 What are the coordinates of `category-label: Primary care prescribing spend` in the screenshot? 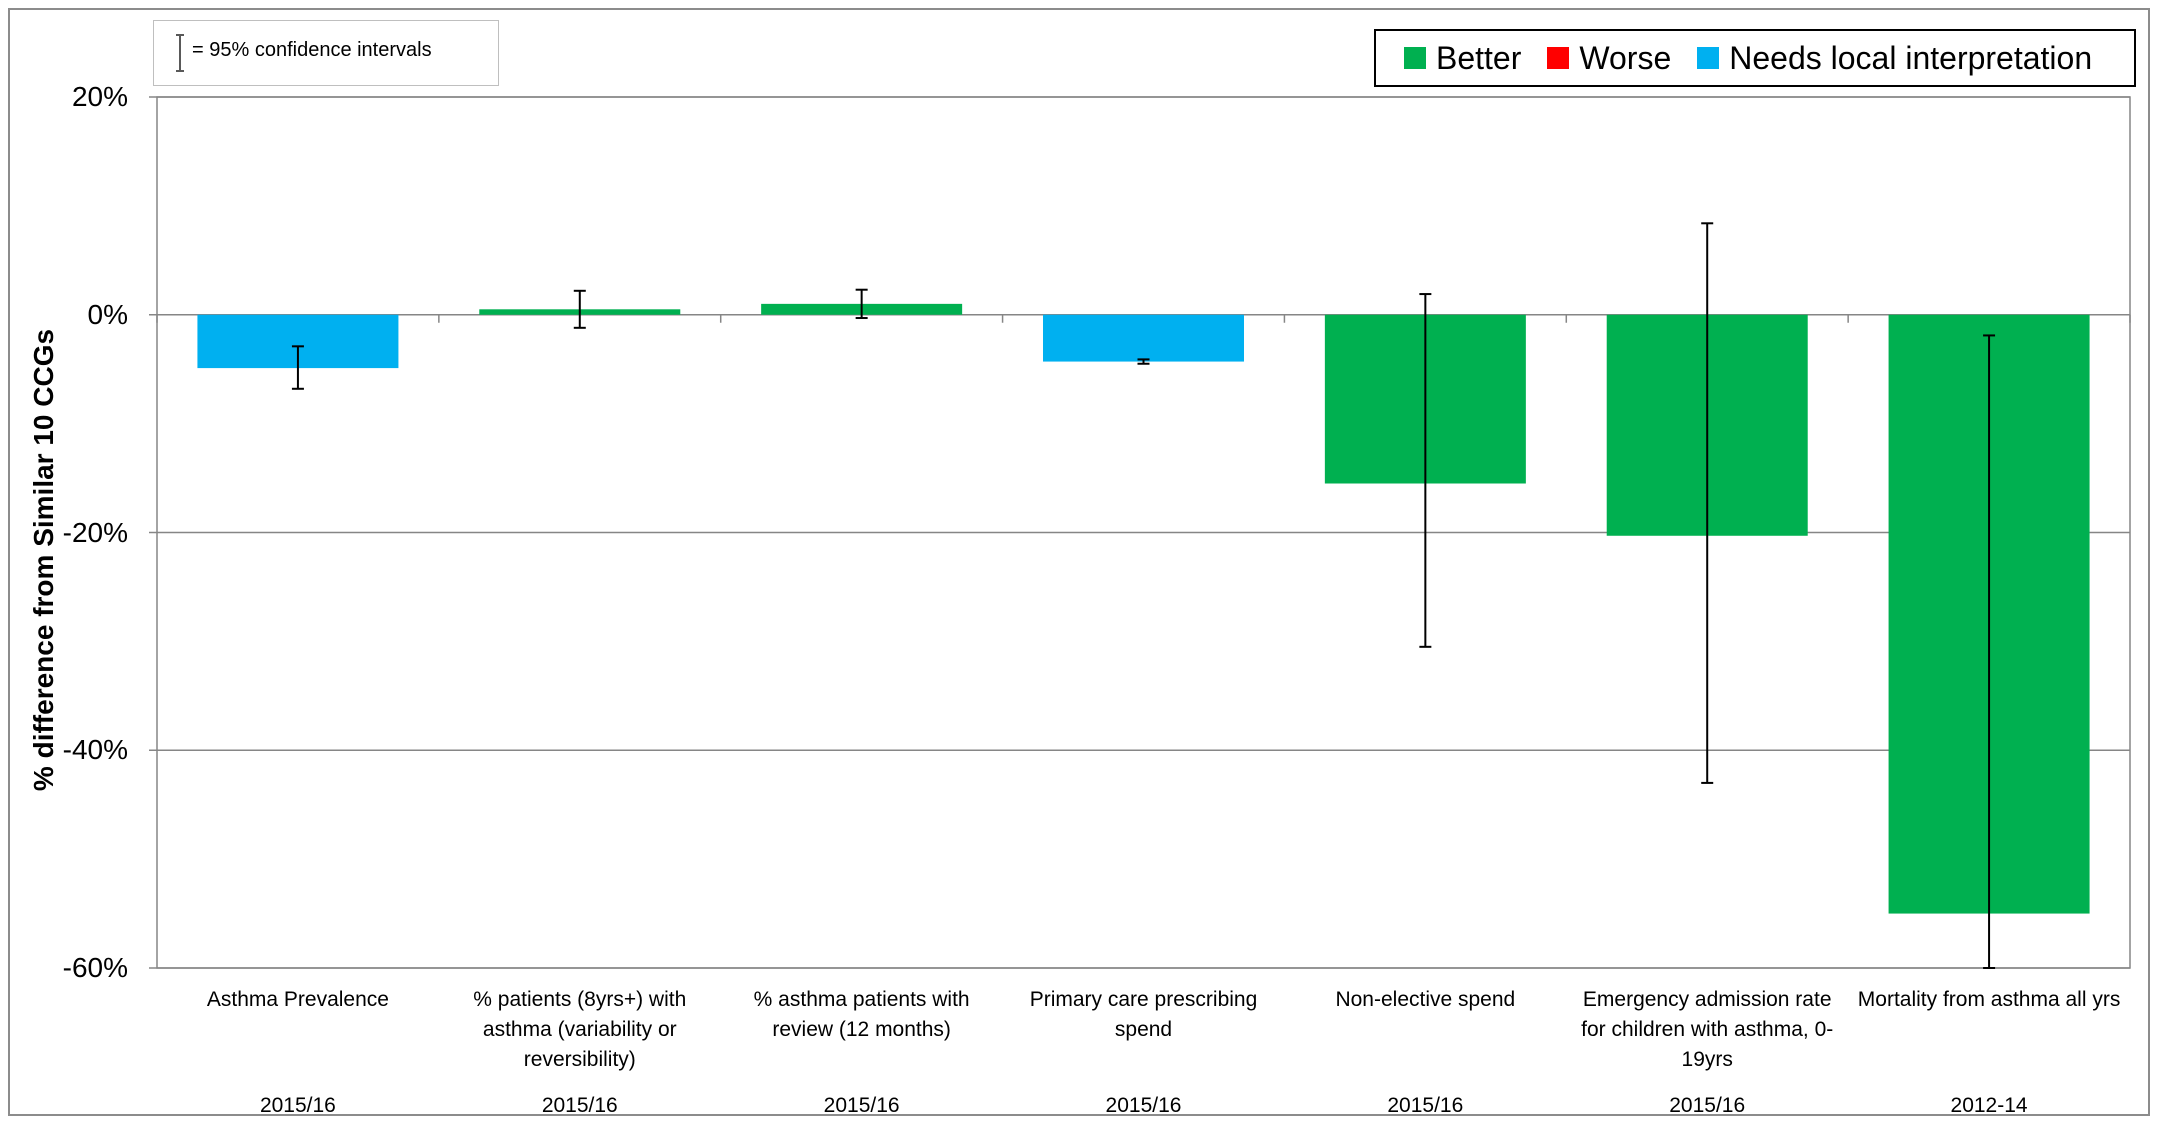 It's located at (1143, 1014).